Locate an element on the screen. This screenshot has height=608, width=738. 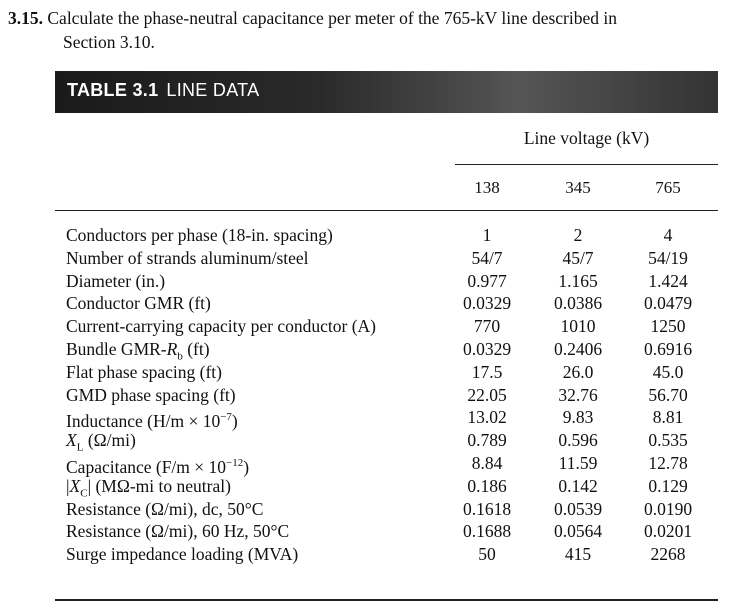
cell-138kv: 50 is located at coordinates (487, 554).